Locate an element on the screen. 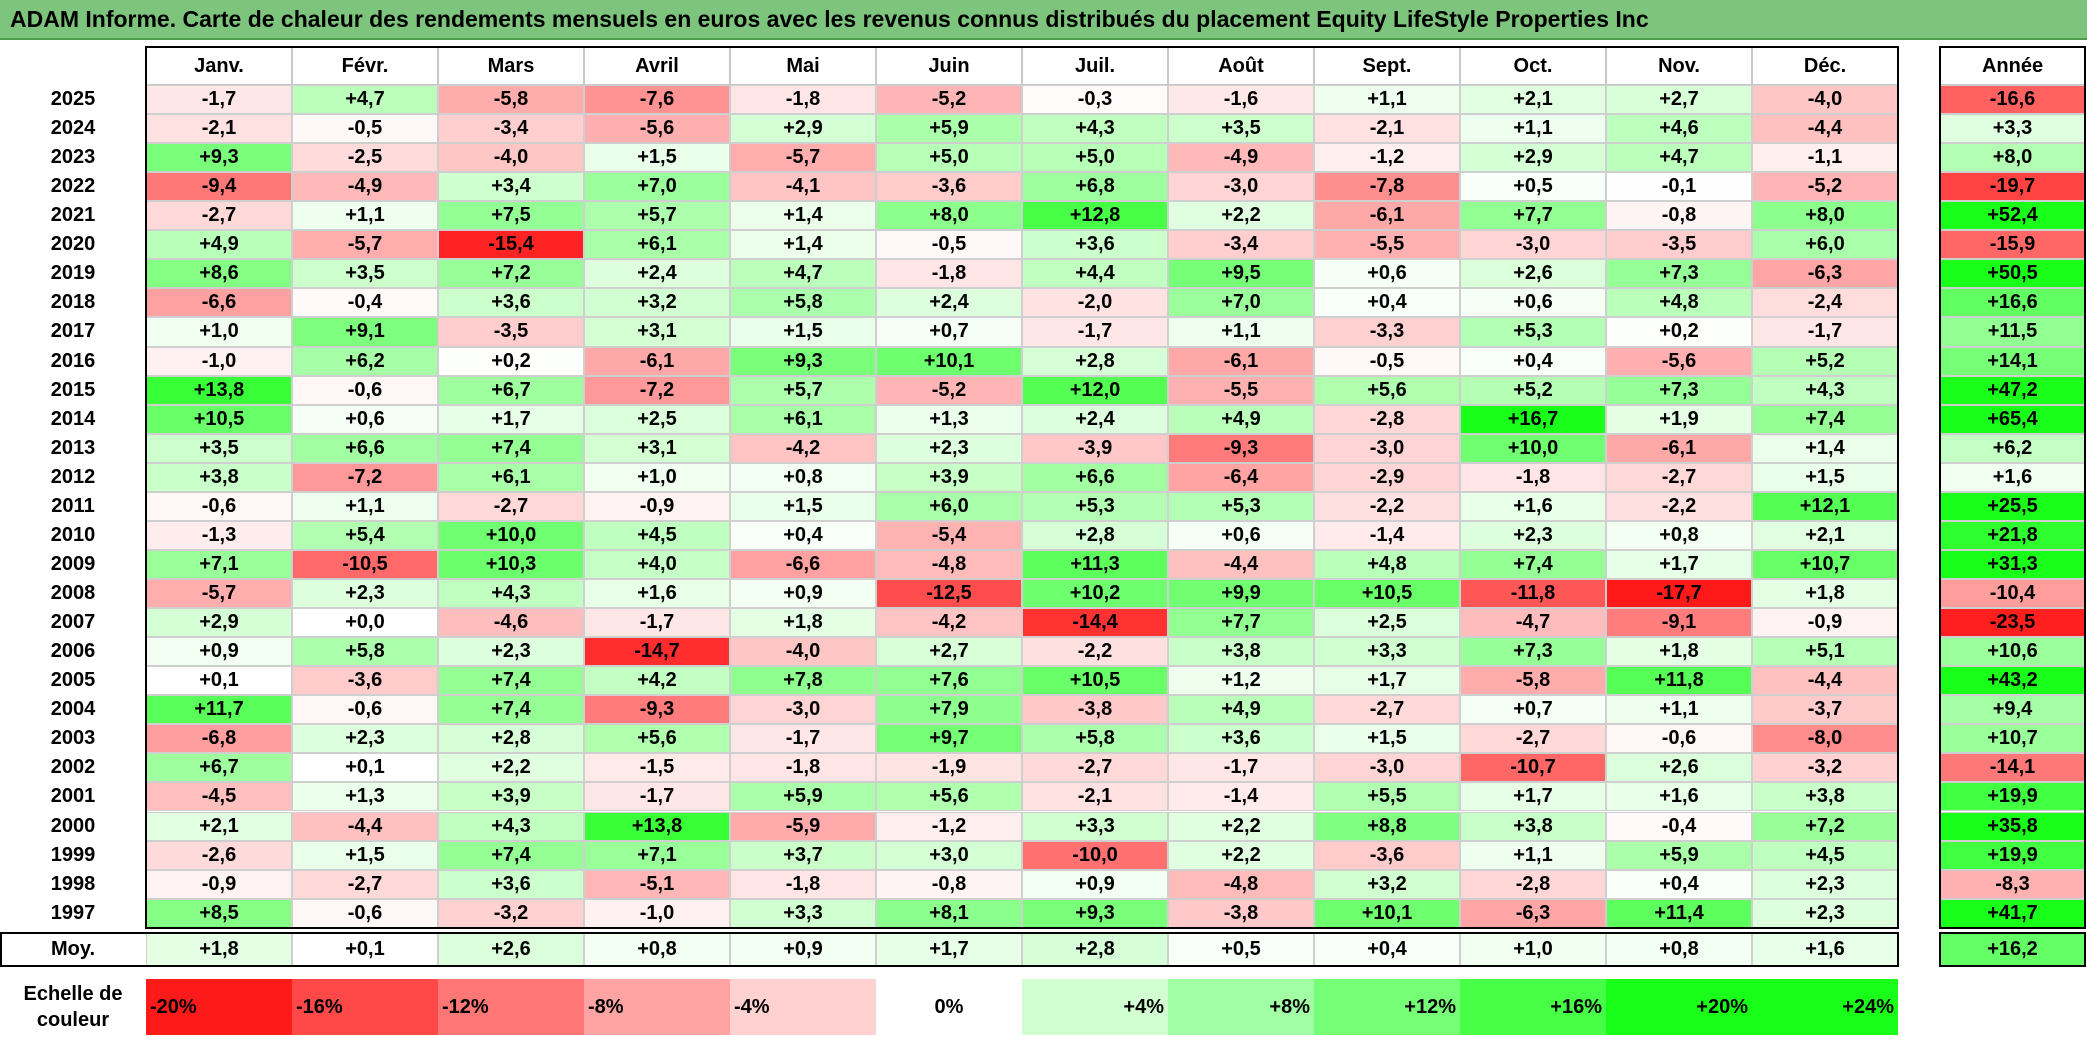  annual-cell: +1,6 is located at coordinates (2012, 477).